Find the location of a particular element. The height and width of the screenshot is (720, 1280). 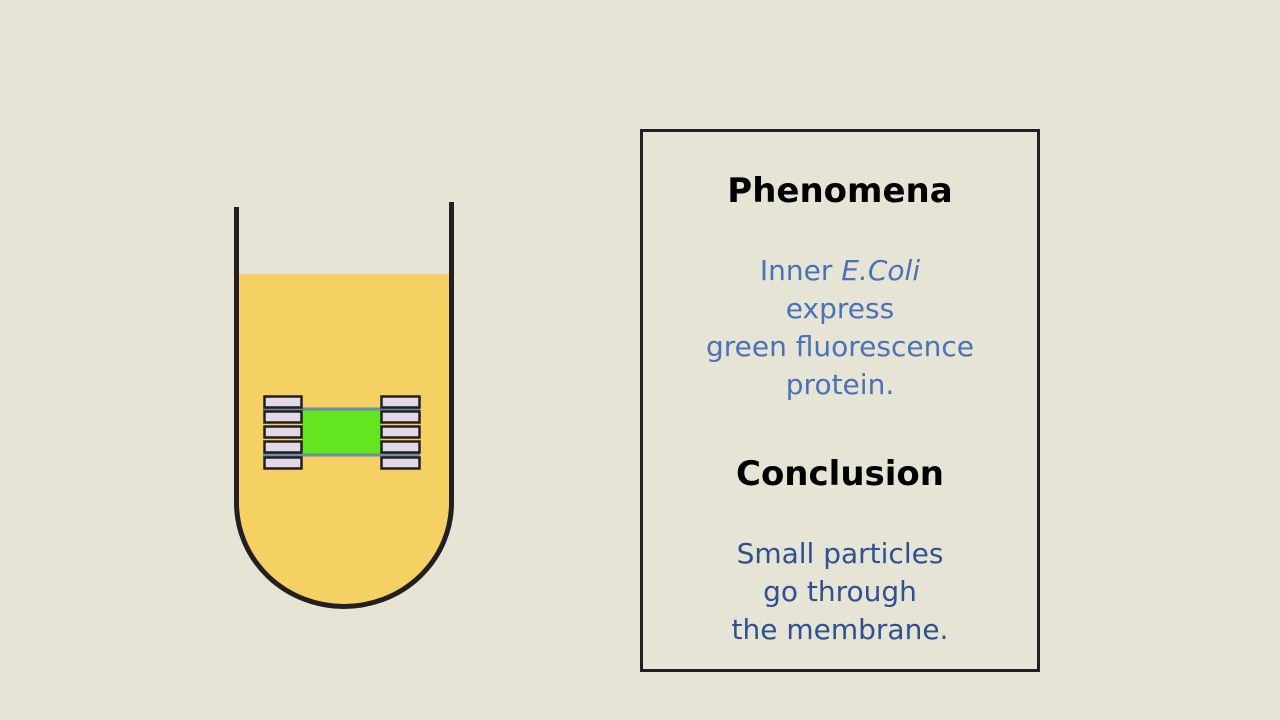

conclusion-text: Small particles go through the membrane. is located at coordinates (840, 592).